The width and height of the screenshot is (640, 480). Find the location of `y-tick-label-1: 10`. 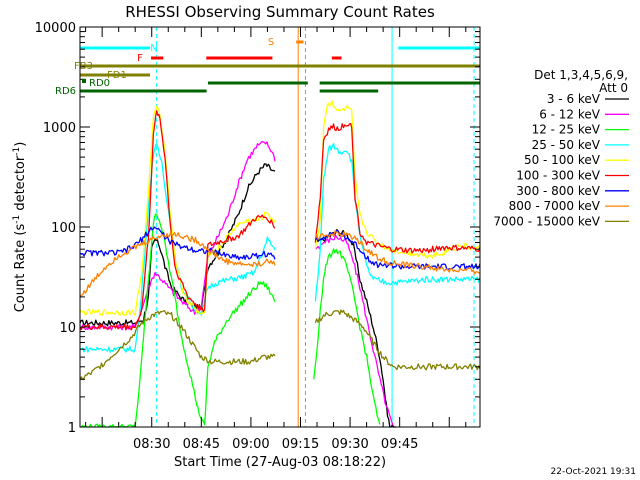

y-tick-label-1: 10 is located at coordinates (67, 328).